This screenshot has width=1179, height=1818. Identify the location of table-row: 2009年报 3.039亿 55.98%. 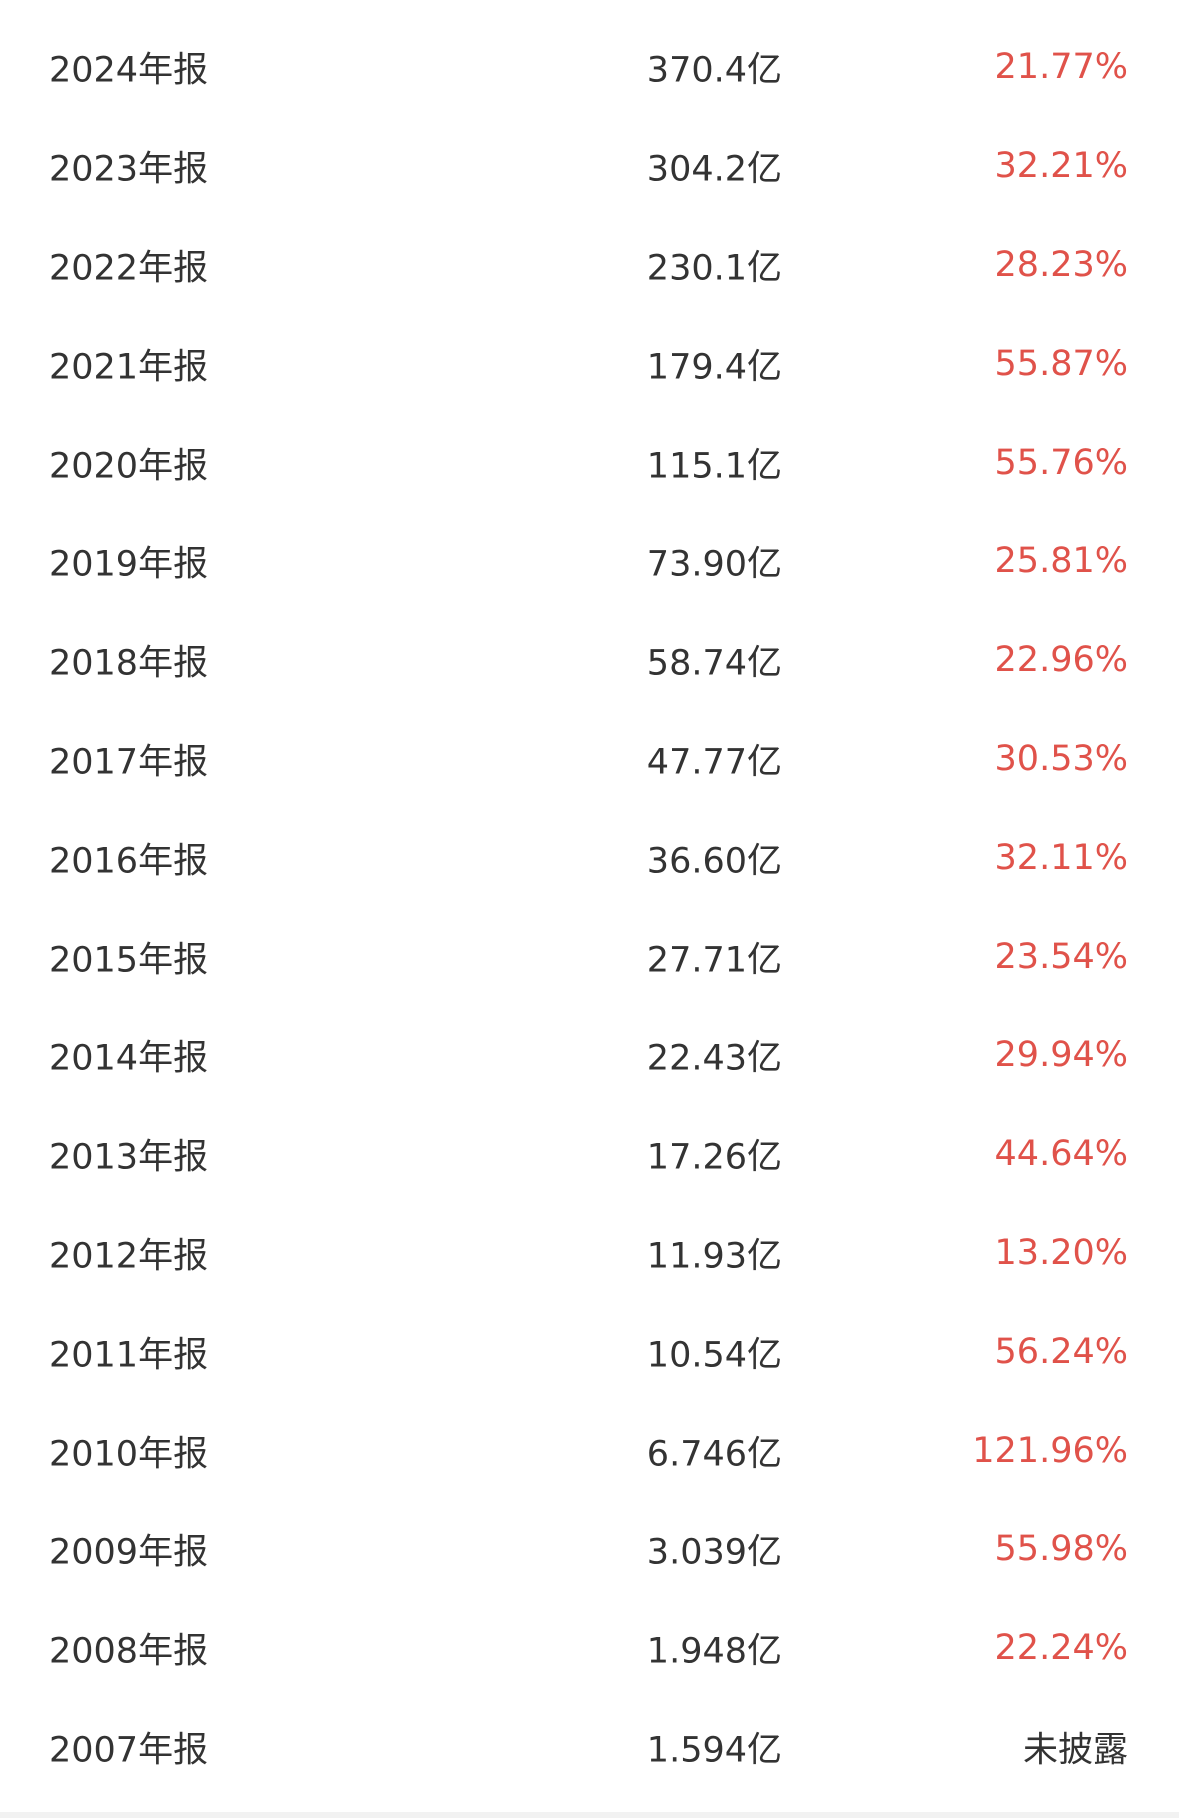
(589, 1549).